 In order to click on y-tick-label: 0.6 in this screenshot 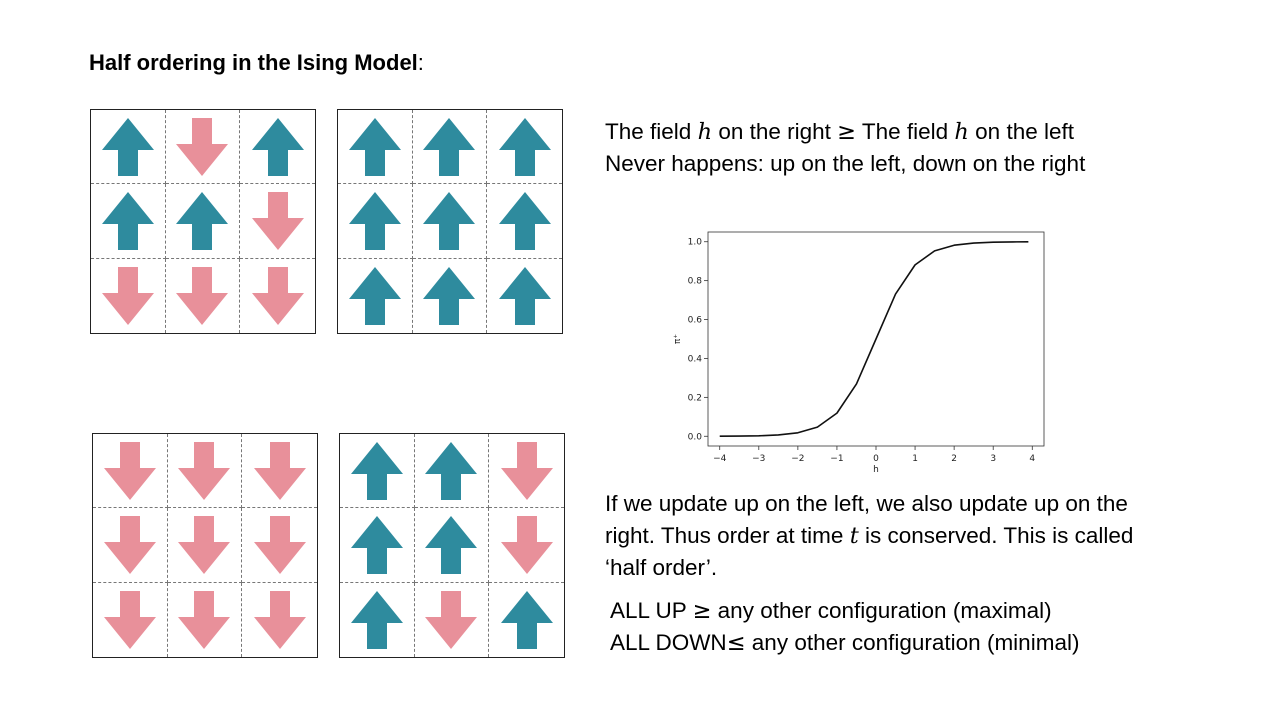, I will do `click(695, 321)`.